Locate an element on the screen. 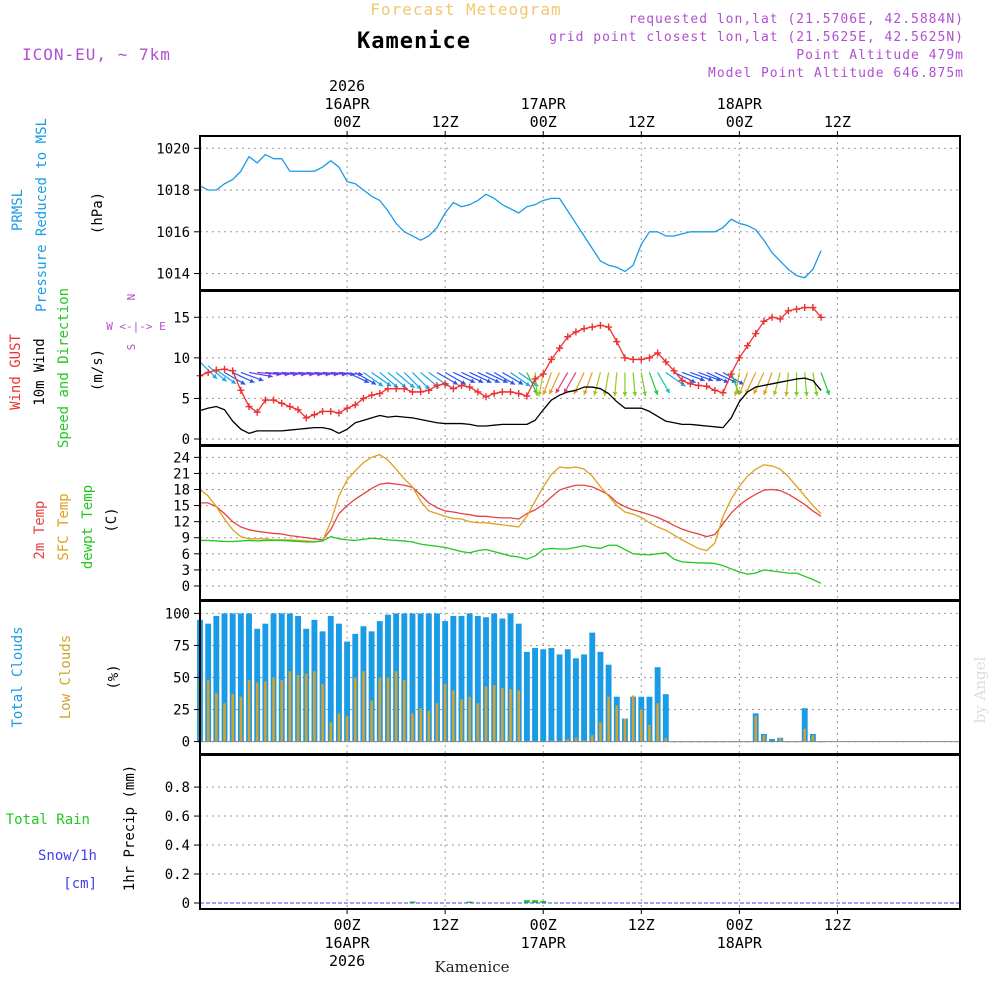 This screenshot has height=1000, width=1000. time-label-top: 12Z is located at coordinates (445, 122).